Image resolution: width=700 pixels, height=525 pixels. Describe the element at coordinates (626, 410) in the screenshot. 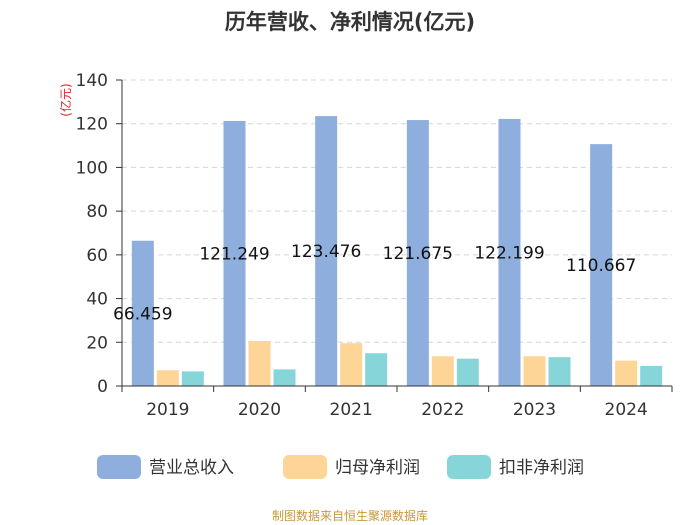

I see `x-category-label: 2024` at that location.